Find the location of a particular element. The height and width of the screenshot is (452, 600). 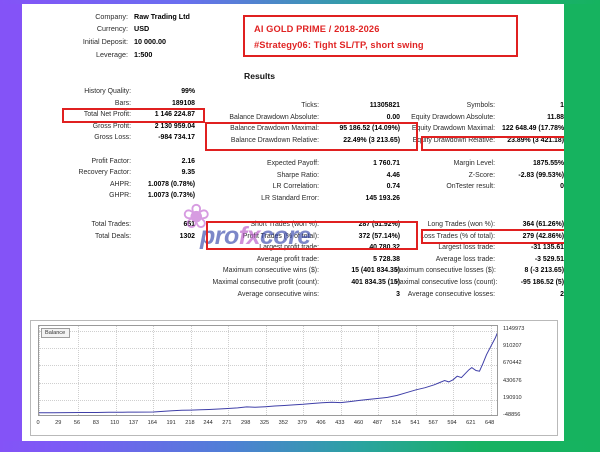

chart-x-tick-label: 594 is located at coordinates (452, 423).